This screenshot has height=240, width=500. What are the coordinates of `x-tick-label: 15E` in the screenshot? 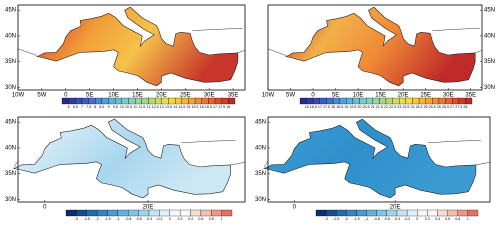 It's located at (137, 96).